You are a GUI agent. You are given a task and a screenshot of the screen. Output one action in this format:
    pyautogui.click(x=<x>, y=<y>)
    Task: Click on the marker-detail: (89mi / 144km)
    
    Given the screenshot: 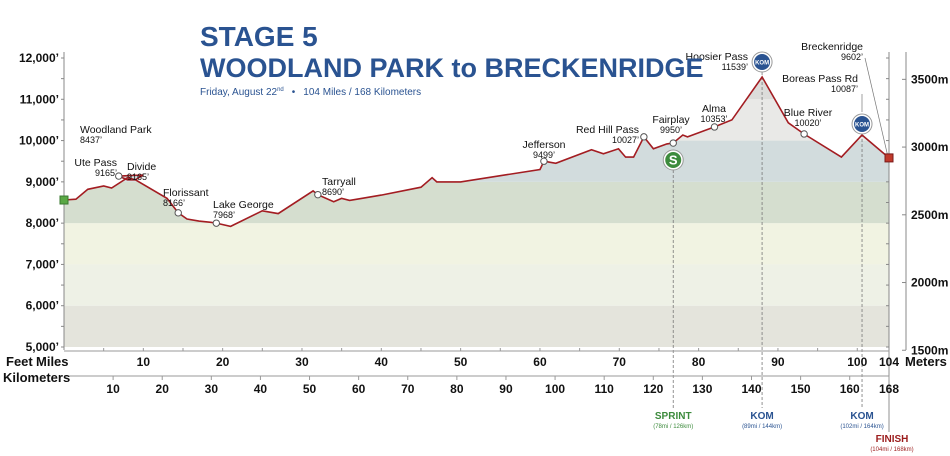 What is the action you would take?
    pyautogui.click(x=762, y=427)
    